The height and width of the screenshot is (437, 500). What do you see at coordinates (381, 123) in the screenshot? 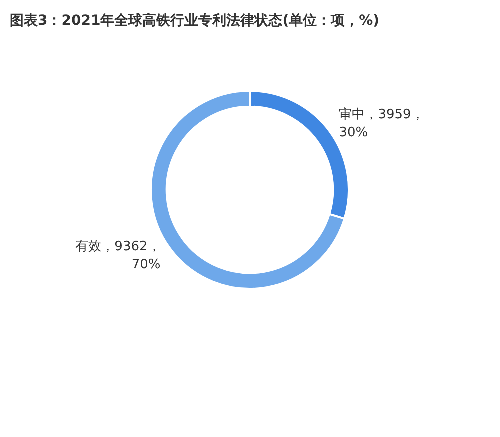
I see `slice-label: 审中，3959， 30%` at bounding box center [381, 123].